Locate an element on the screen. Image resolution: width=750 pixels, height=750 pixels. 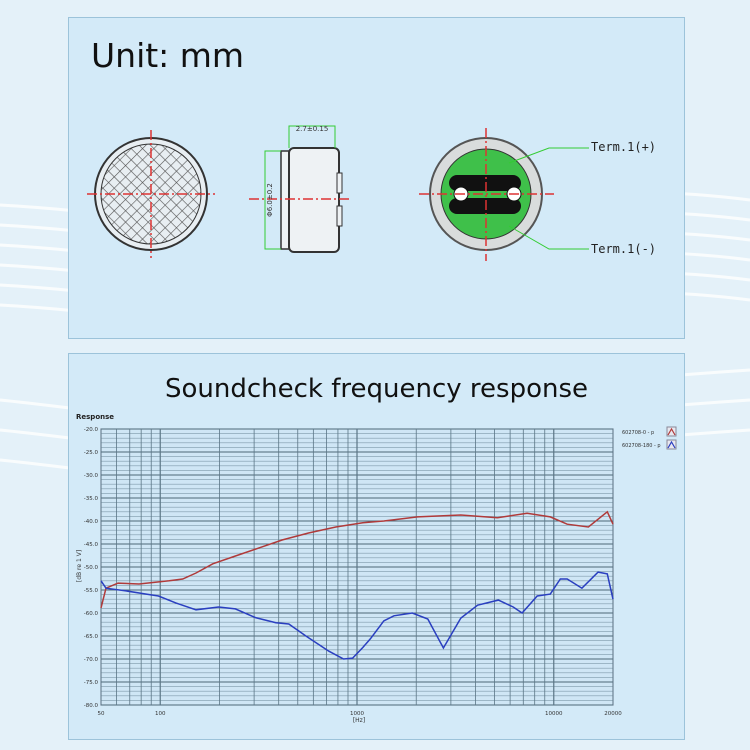
legend-label-0: 602708-0 - p is located at coordinates (638, 433).